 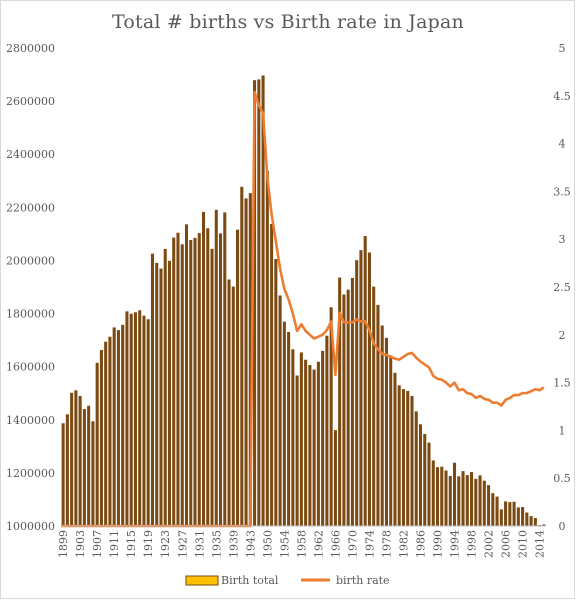 What do you see at coordinates (284, 544) in the screenshot?
I see `x-tick-label: 1954` at bounding box center [284, 544].